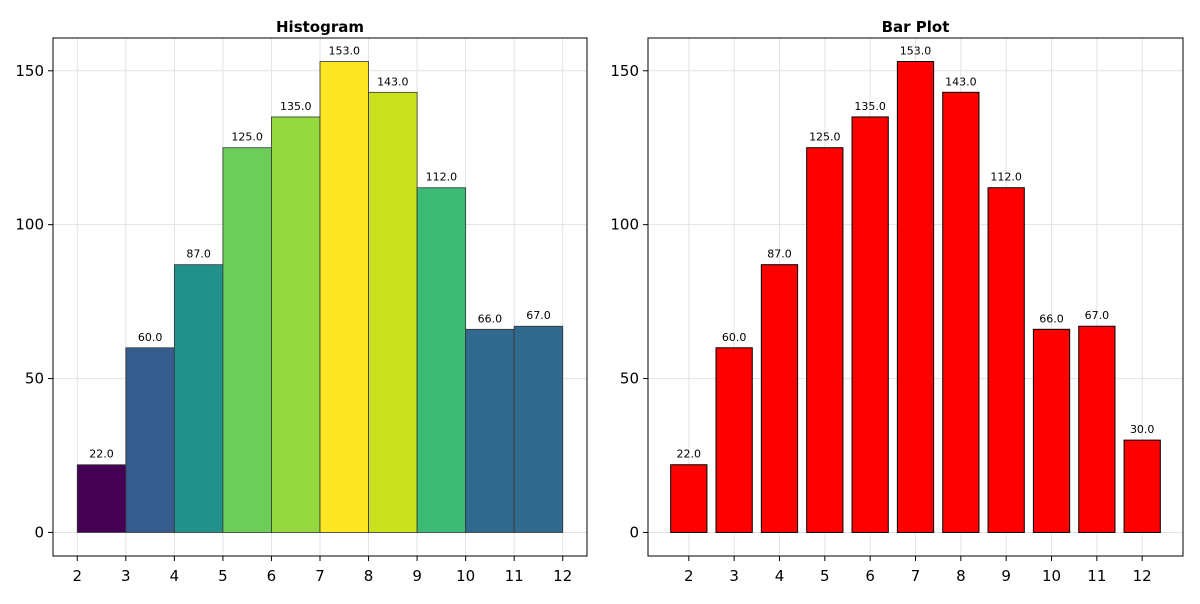 The width and height of the screenshot is (1200, 604). I want to click on chart-title: Bar Plot, so click(916, 27).